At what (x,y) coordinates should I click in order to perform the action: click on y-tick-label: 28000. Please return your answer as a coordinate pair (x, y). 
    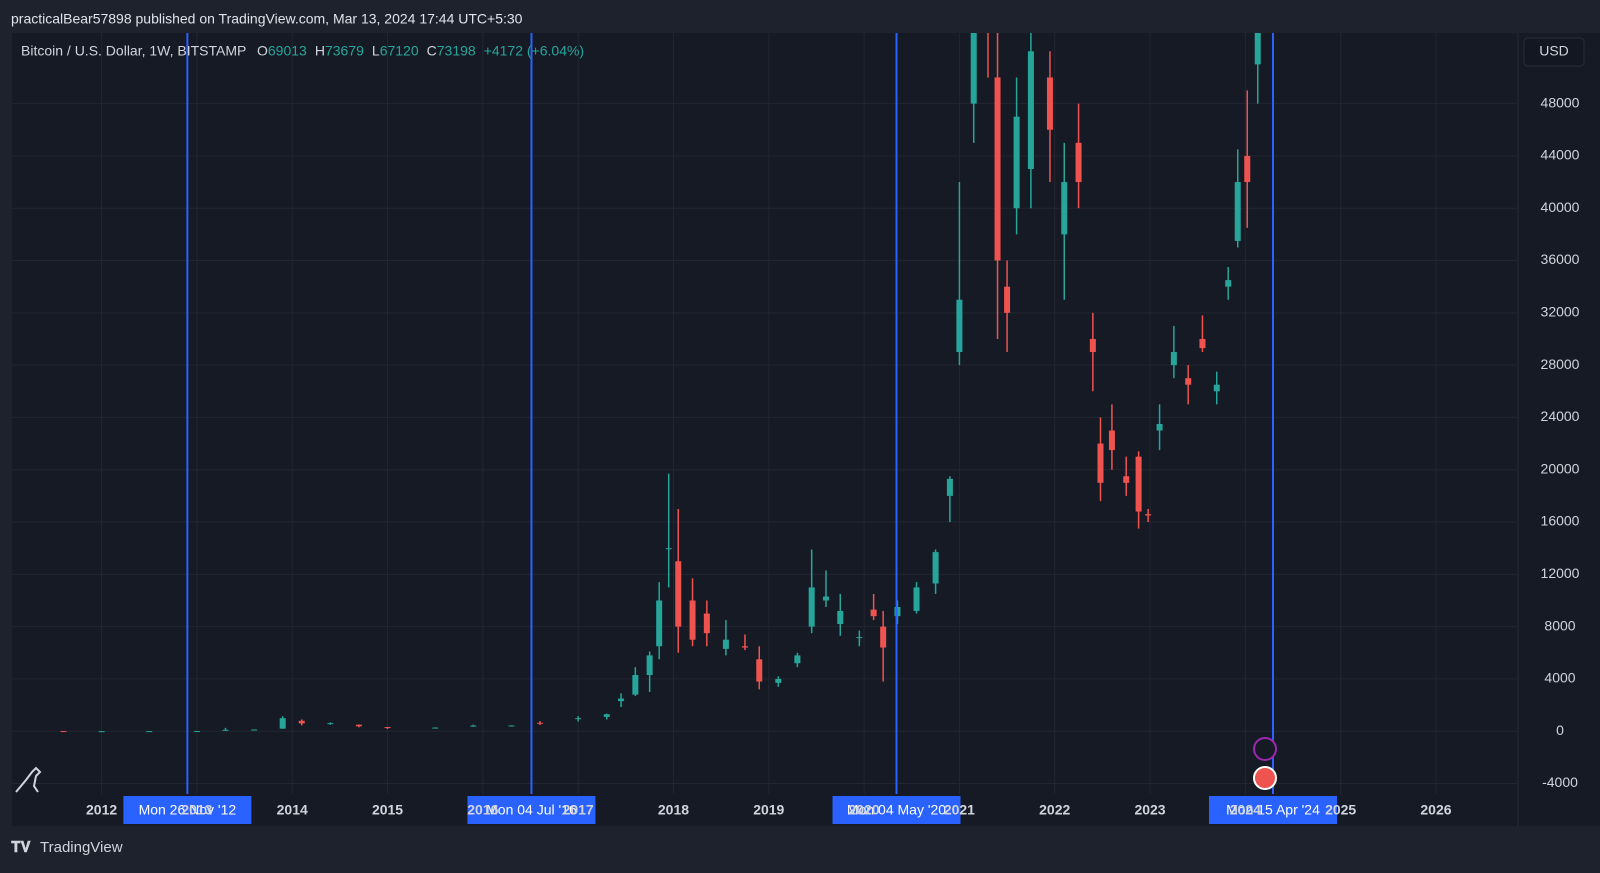
    Looking at the image, I should click on (1560, 364).